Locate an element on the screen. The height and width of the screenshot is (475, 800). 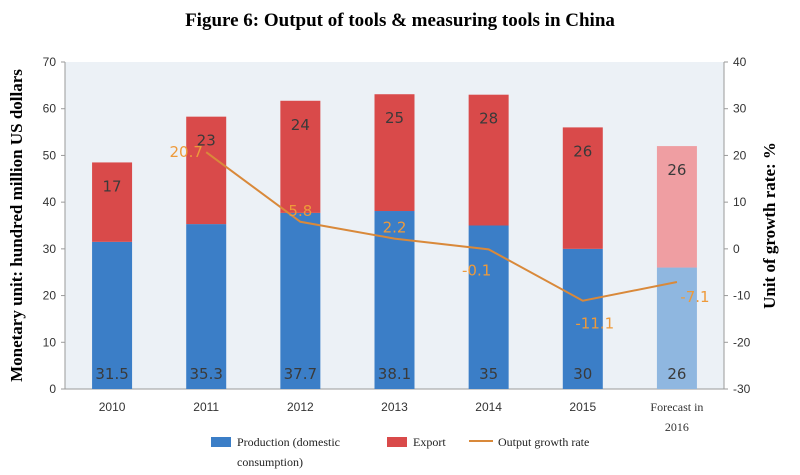
legend-swatch-production is located at coordinates (221, 442).